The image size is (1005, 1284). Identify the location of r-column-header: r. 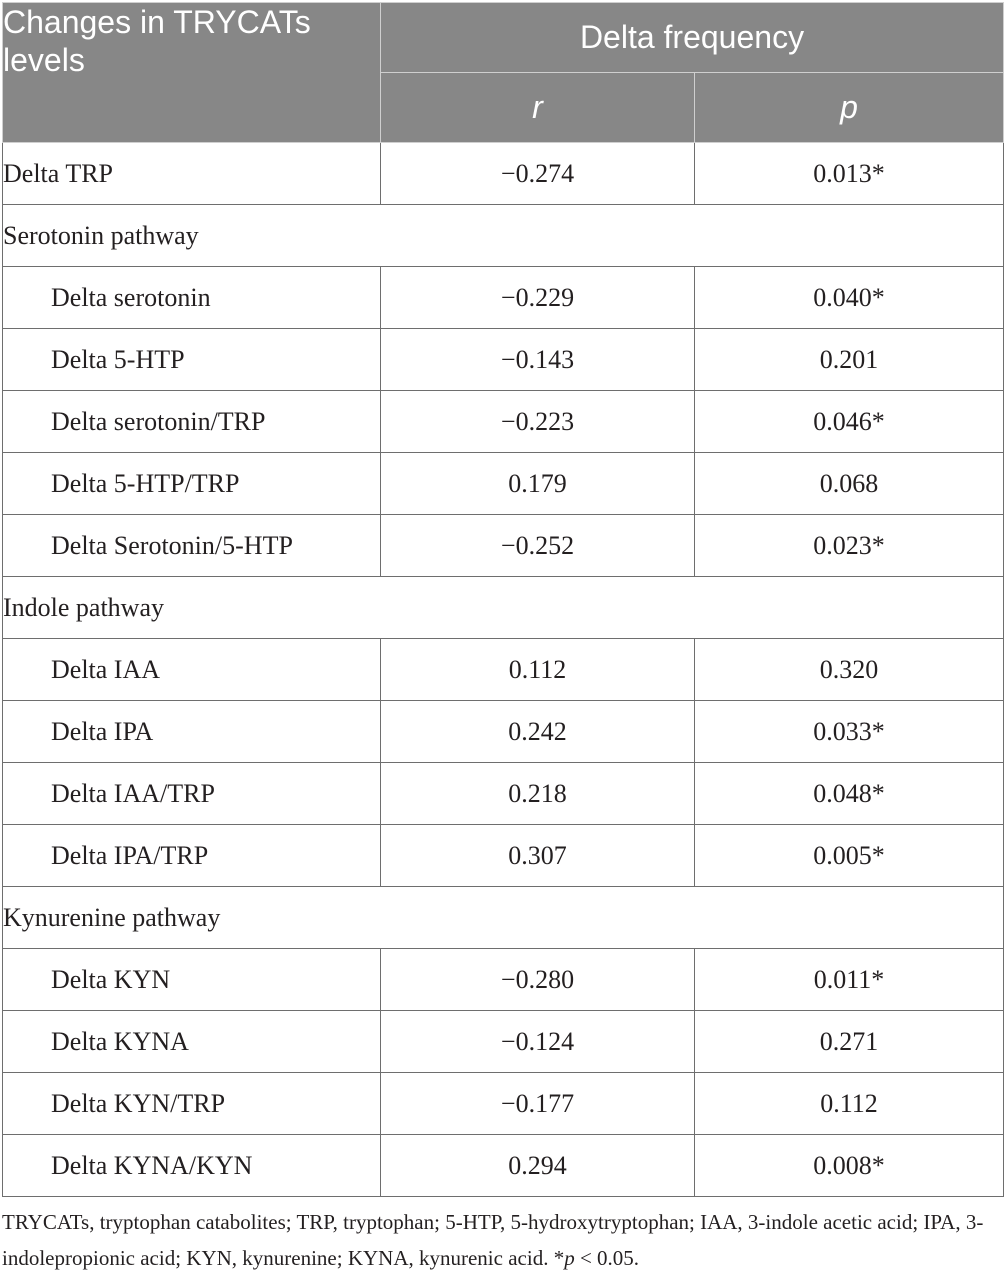
(537, 107).